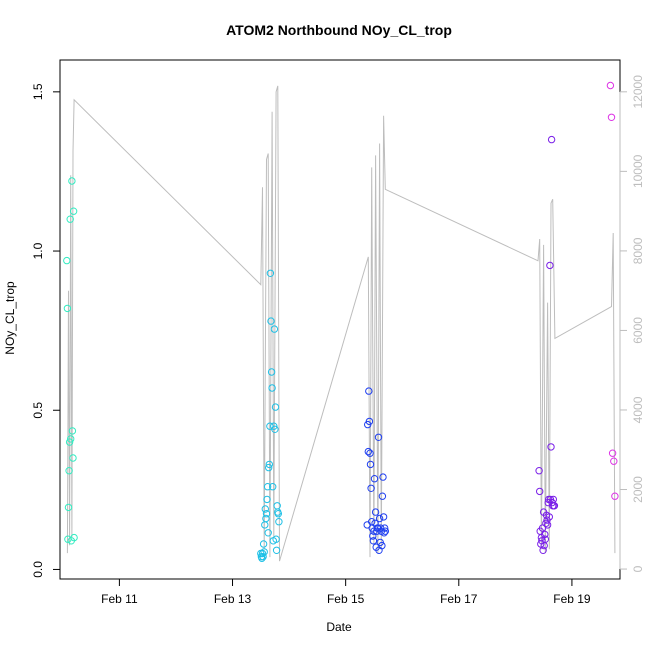 This screenshot has height=650, width=650. Describe the element at coordinates (638, 489) in the screenshot. I see `secondary-y-tick-label: 2000` at that location.